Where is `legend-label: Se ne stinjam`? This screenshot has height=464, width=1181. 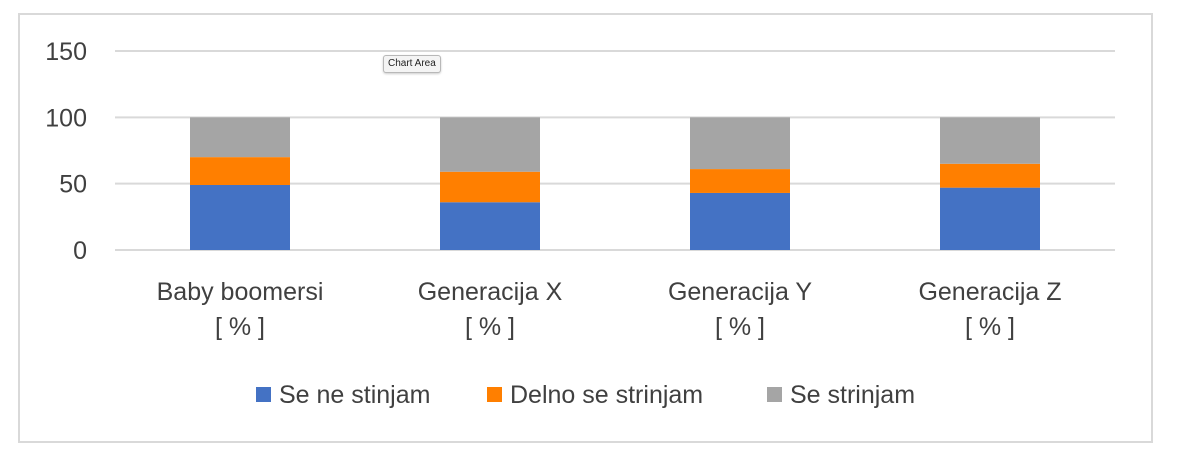 legend-label: Se ne stinjam is located at coordinates (354, 395).